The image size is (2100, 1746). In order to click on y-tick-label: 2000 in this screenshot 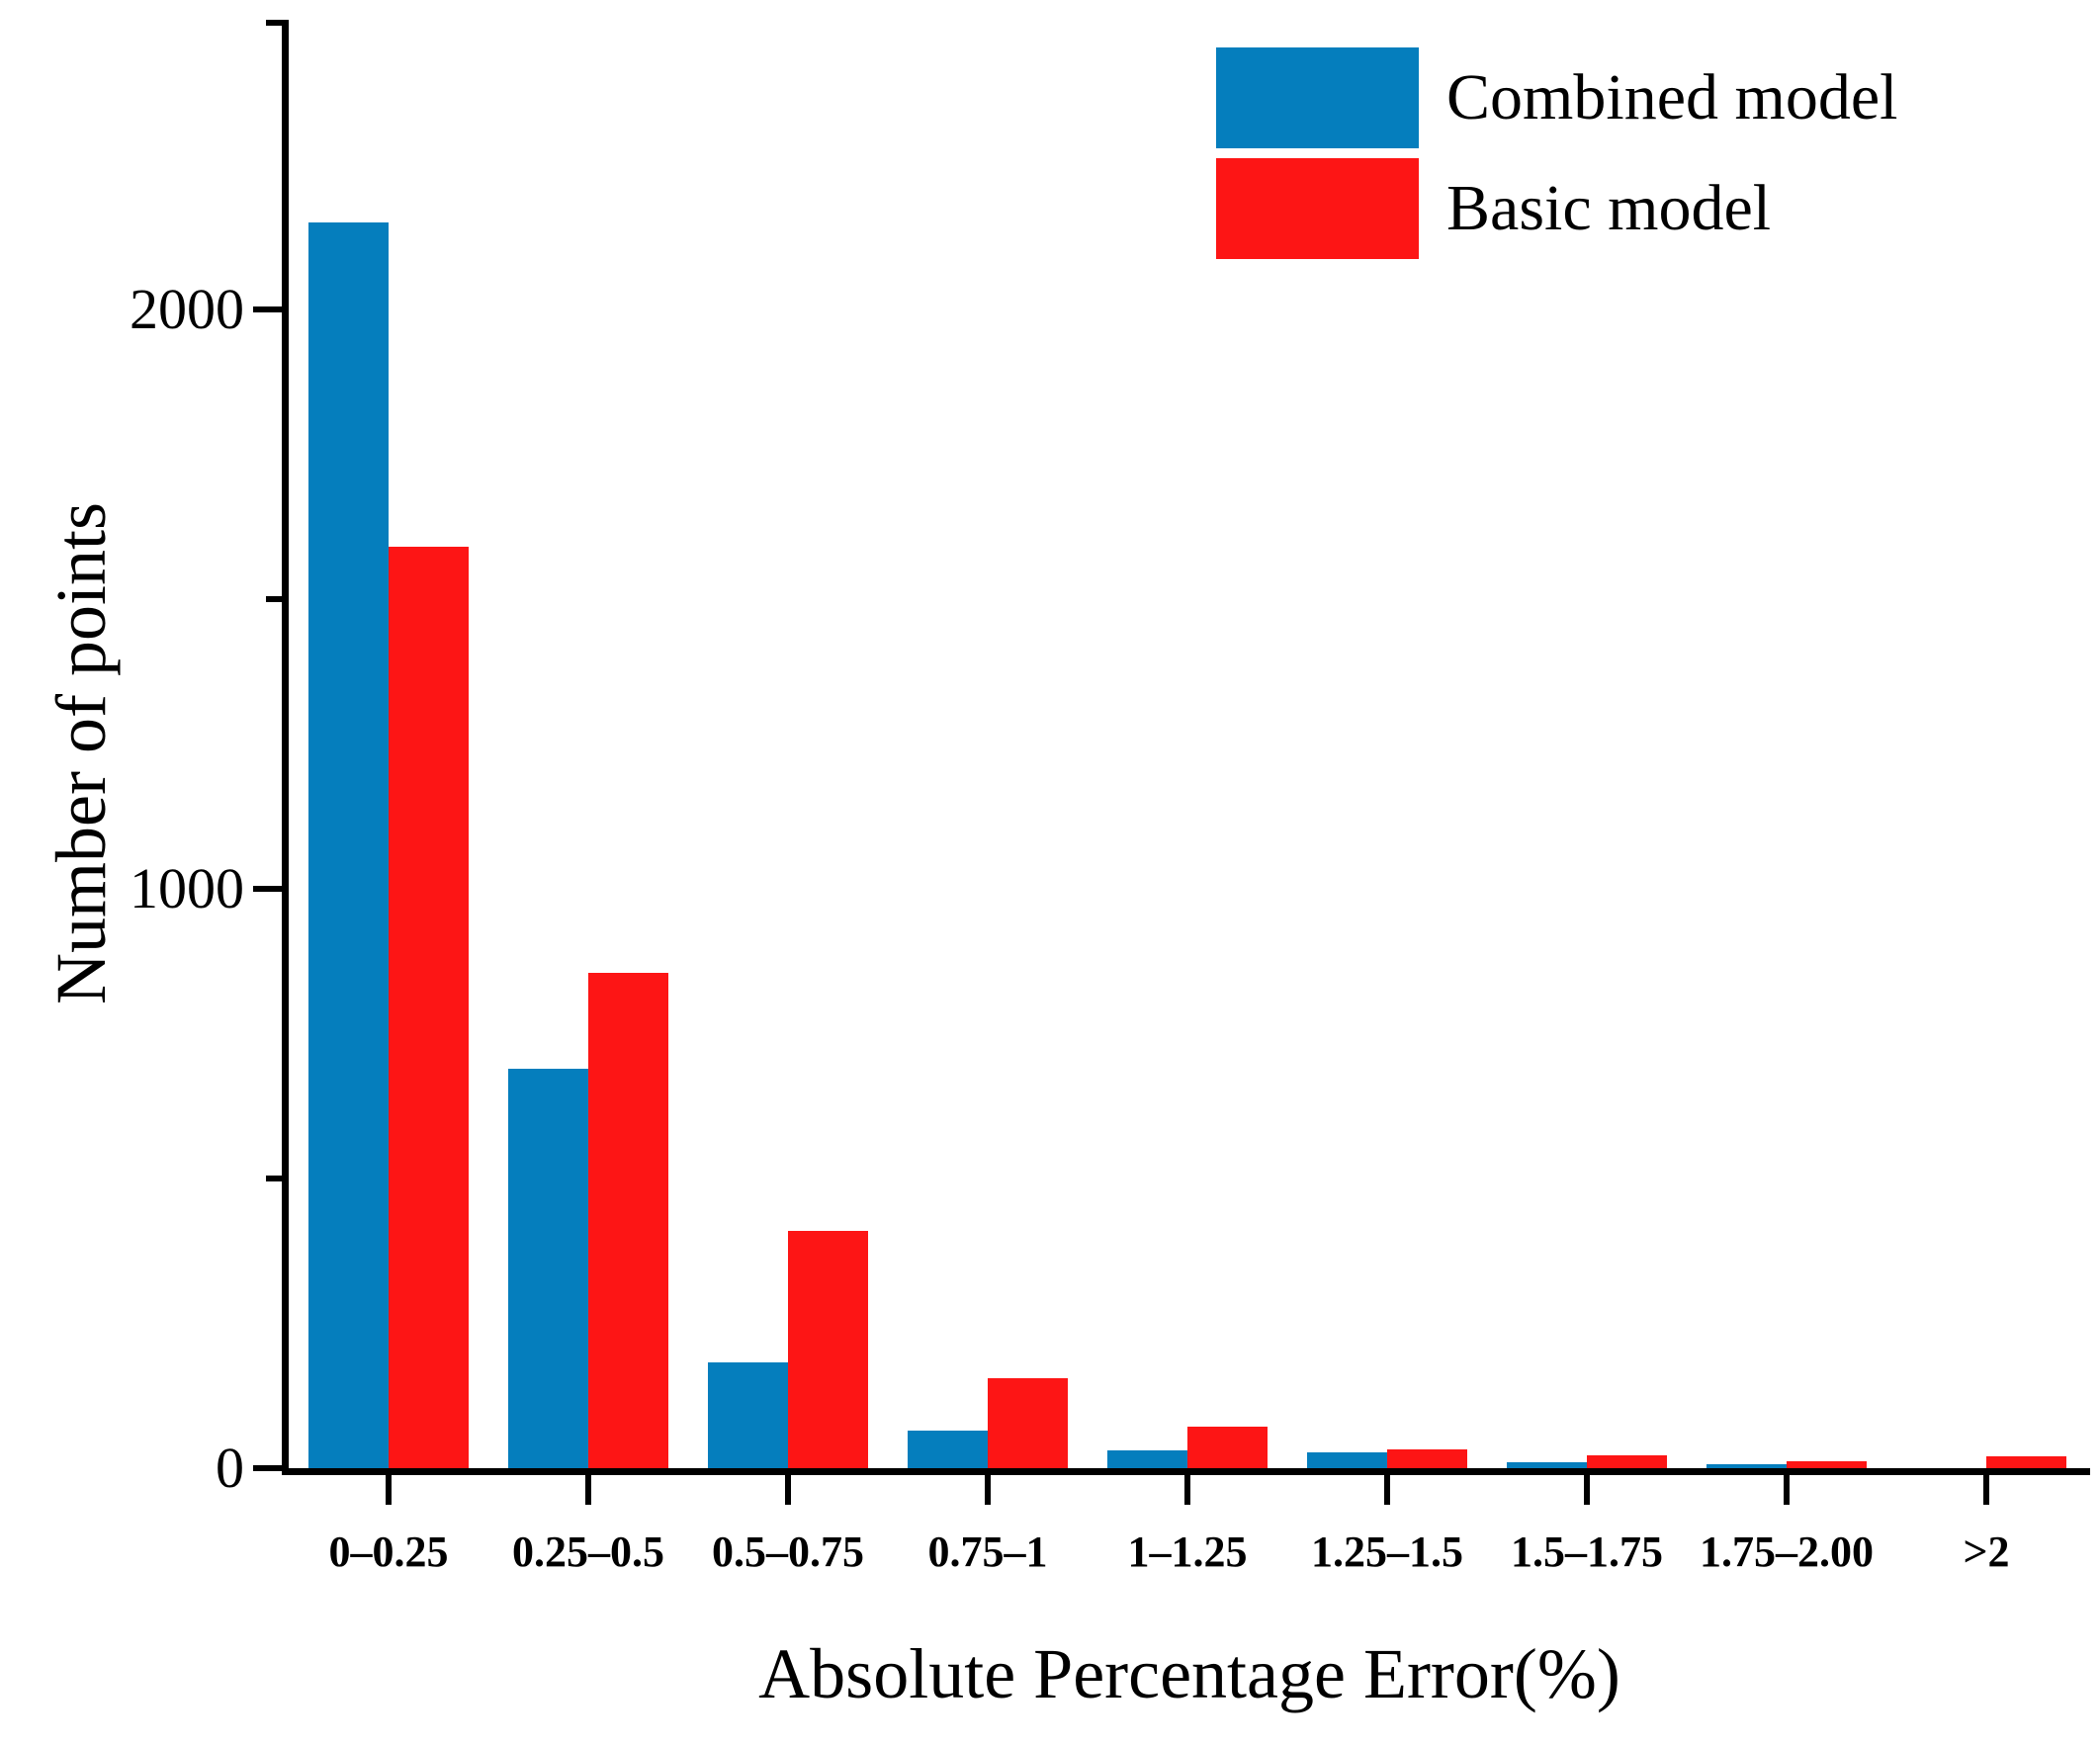, I will do `click(187, 309)`.